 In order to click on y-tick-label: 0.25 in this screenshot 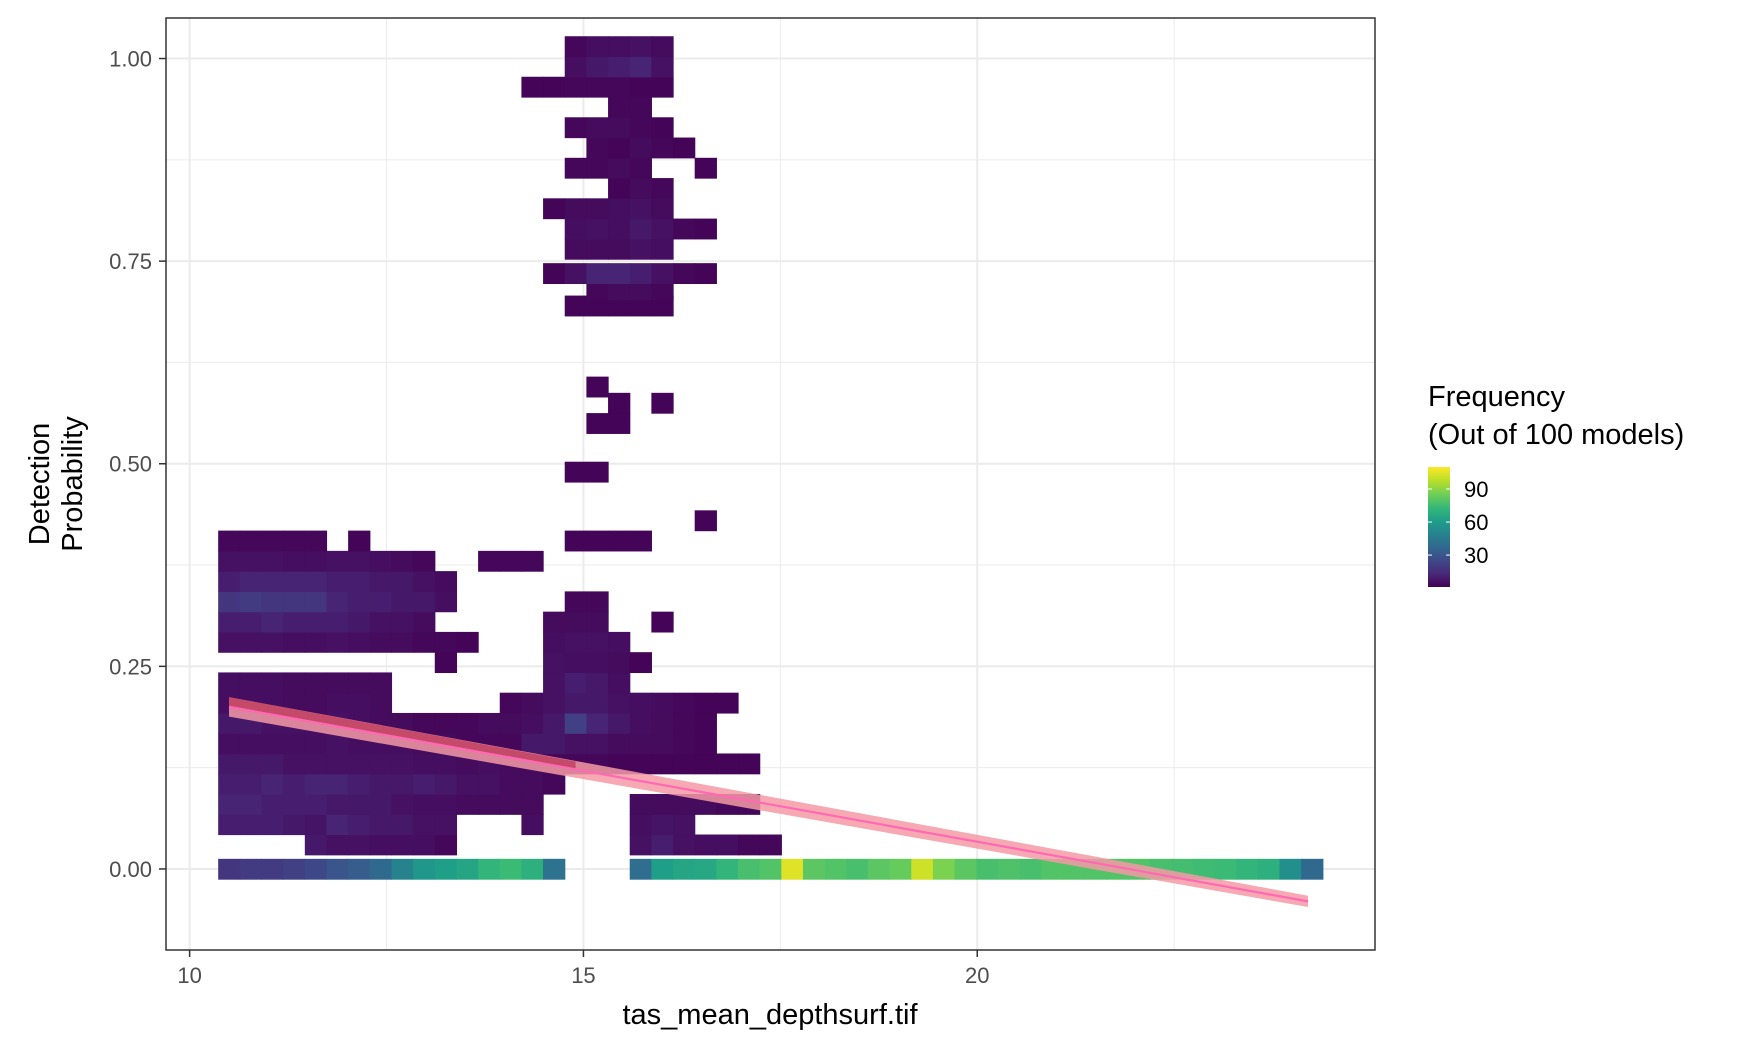, I will do `click(130, 666)`.